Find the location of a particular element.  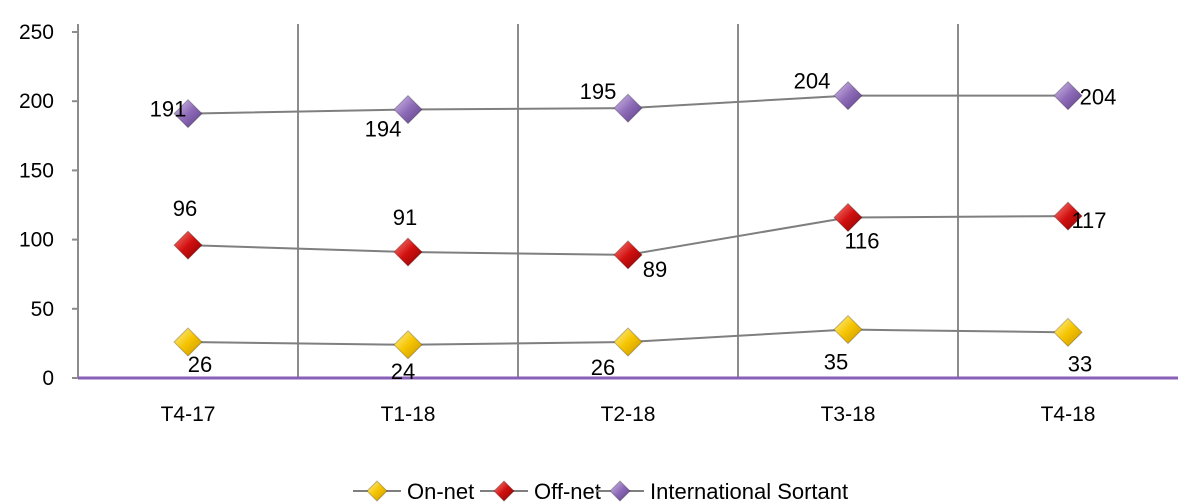

data-label: 89 is located at coordinates (655, 269).